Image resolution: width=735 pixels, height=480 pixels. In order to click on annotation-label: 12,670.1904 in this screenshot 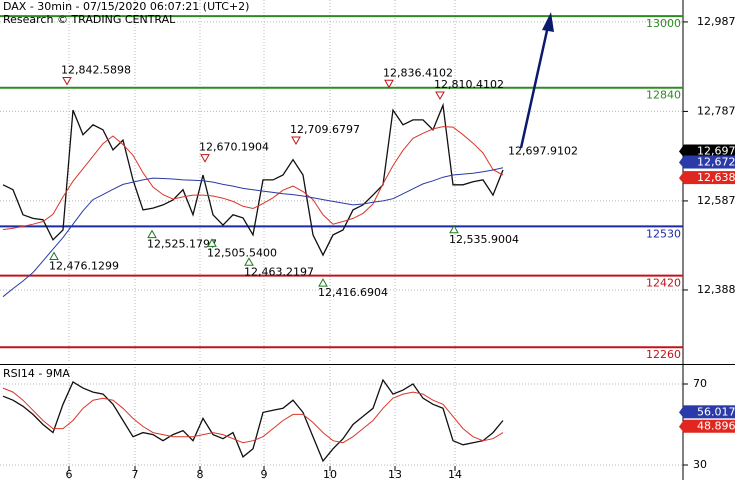, I will do `click(234, 147)`.